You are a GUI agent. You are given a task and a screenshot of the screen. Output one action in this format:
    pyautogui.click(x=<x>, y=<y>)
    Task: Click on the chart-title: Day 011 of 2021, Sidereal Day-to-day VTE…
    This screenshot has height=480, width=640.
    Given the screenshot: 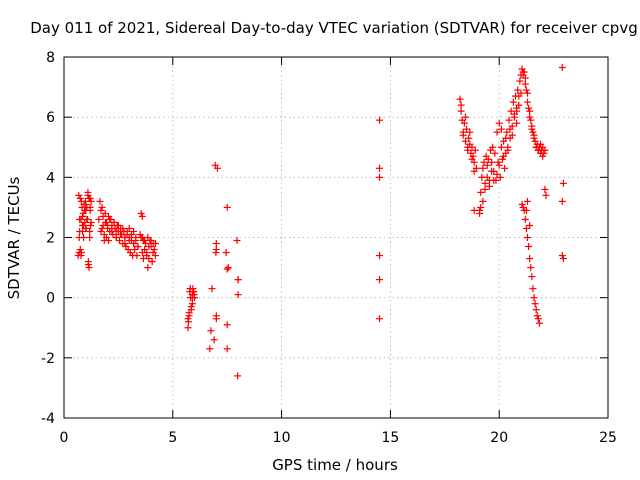 What is the action you would take?
    pyautogui.click(x=333, y=28)
    